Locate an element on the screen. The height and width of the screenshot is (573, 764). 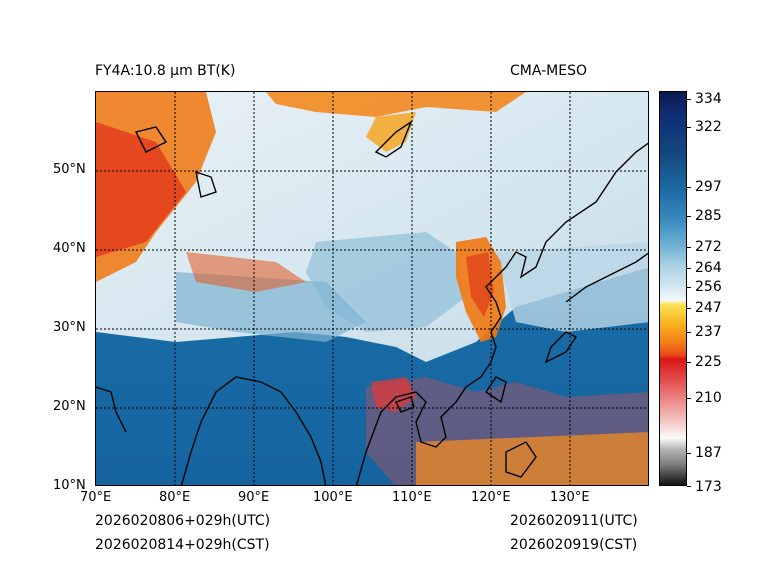
cb-label-272: 272 is located at coordinates (708, 247).